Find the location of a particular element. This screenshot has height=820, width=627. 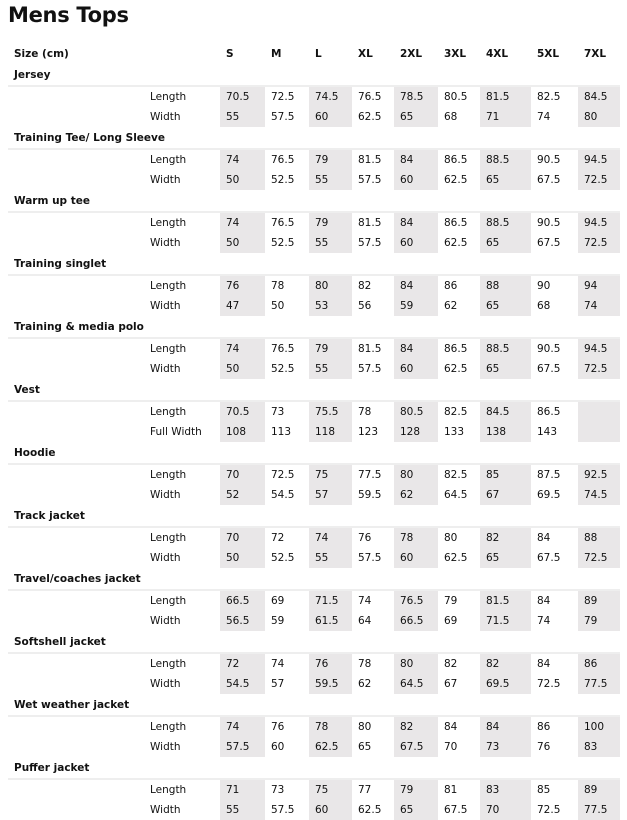

section-row: Wet weather jacket is located at coordinates (314, 705).